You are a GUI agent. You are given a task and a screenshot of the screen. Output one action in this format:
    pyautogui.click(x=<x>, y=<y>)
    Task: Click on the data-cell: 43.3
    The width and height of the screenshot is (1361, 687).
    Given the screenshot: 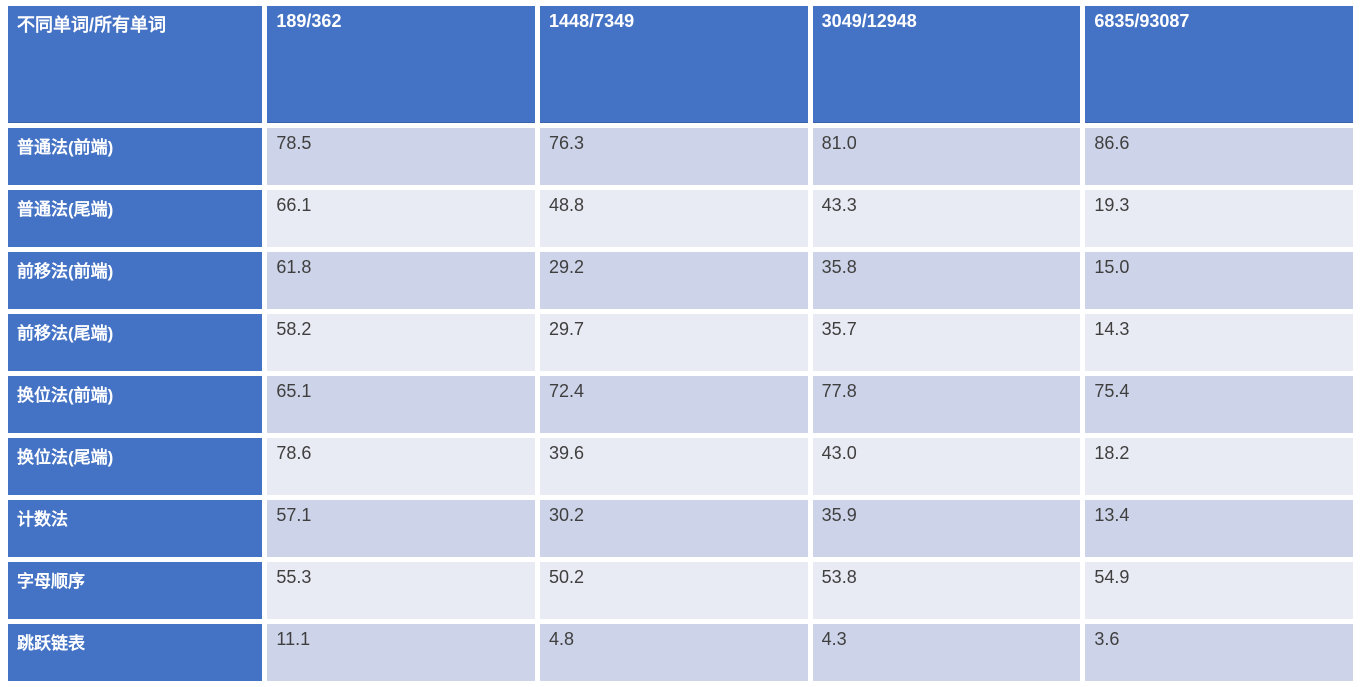 What is the action you would take?
    pyautogui.click(x=946, y=218)
    